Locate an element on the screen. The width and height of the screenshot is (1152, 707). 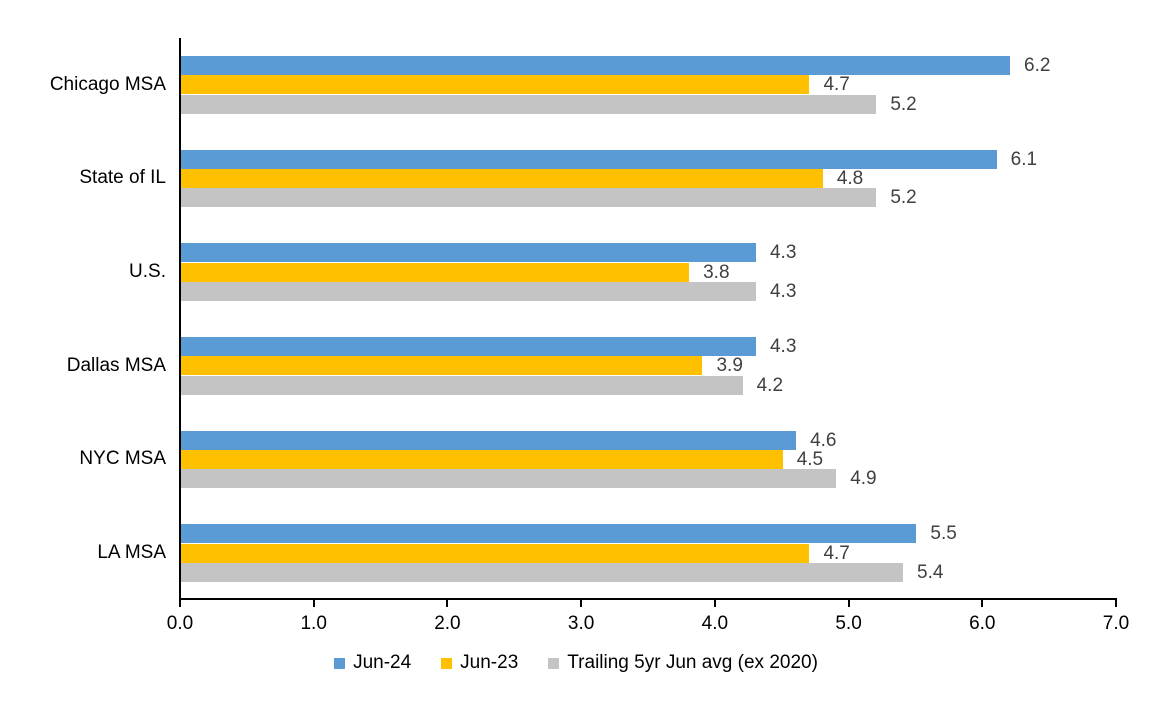
value-label: 4.6 is located at coordinates (823, 440).